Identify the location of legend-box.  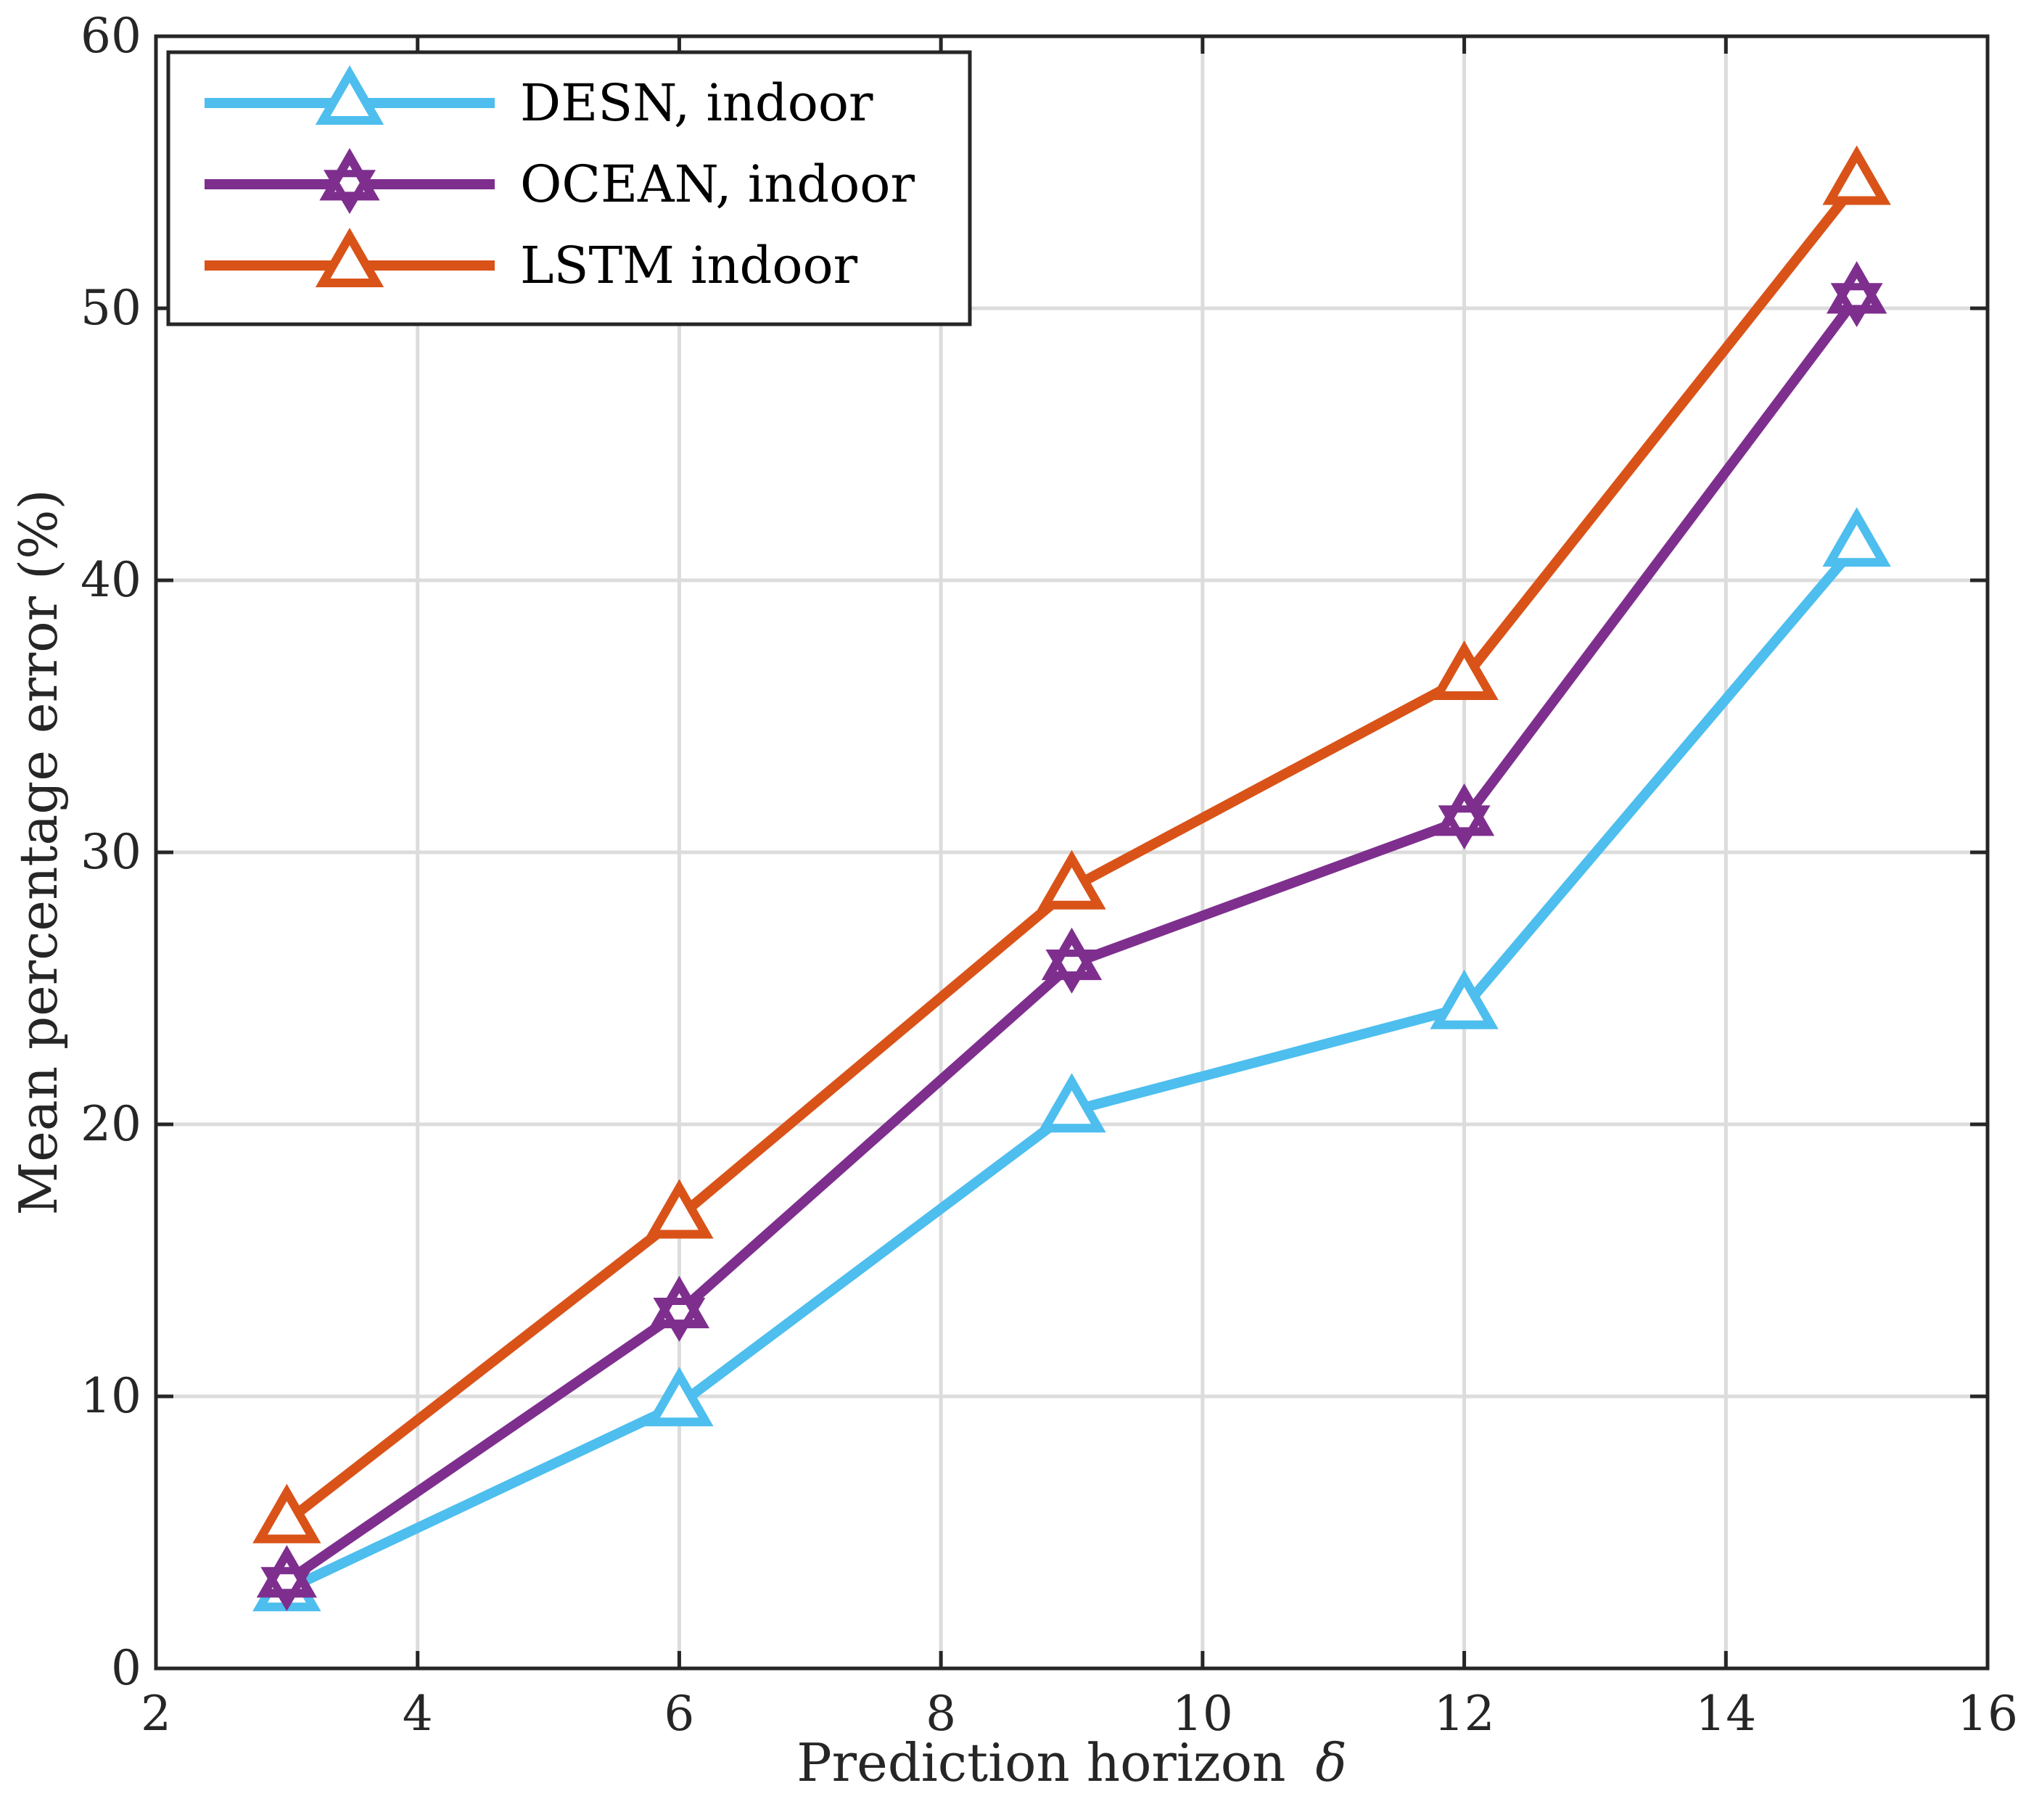
(569, 188).